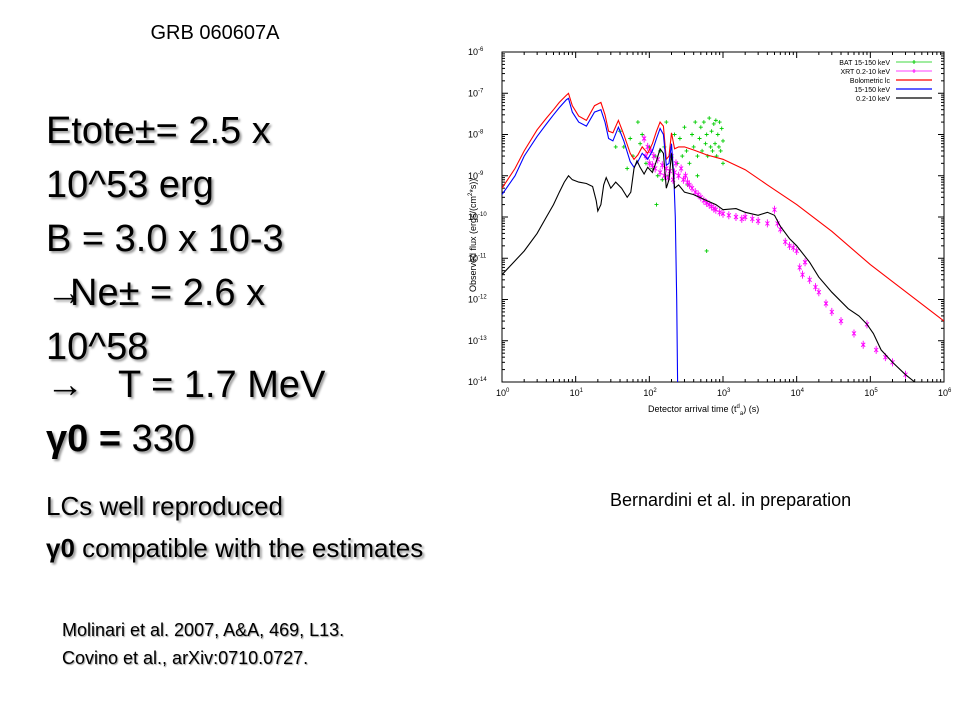 This screenshot has height=720, width=960. I want to click on x-tick-label: 105, so click(871, 393).